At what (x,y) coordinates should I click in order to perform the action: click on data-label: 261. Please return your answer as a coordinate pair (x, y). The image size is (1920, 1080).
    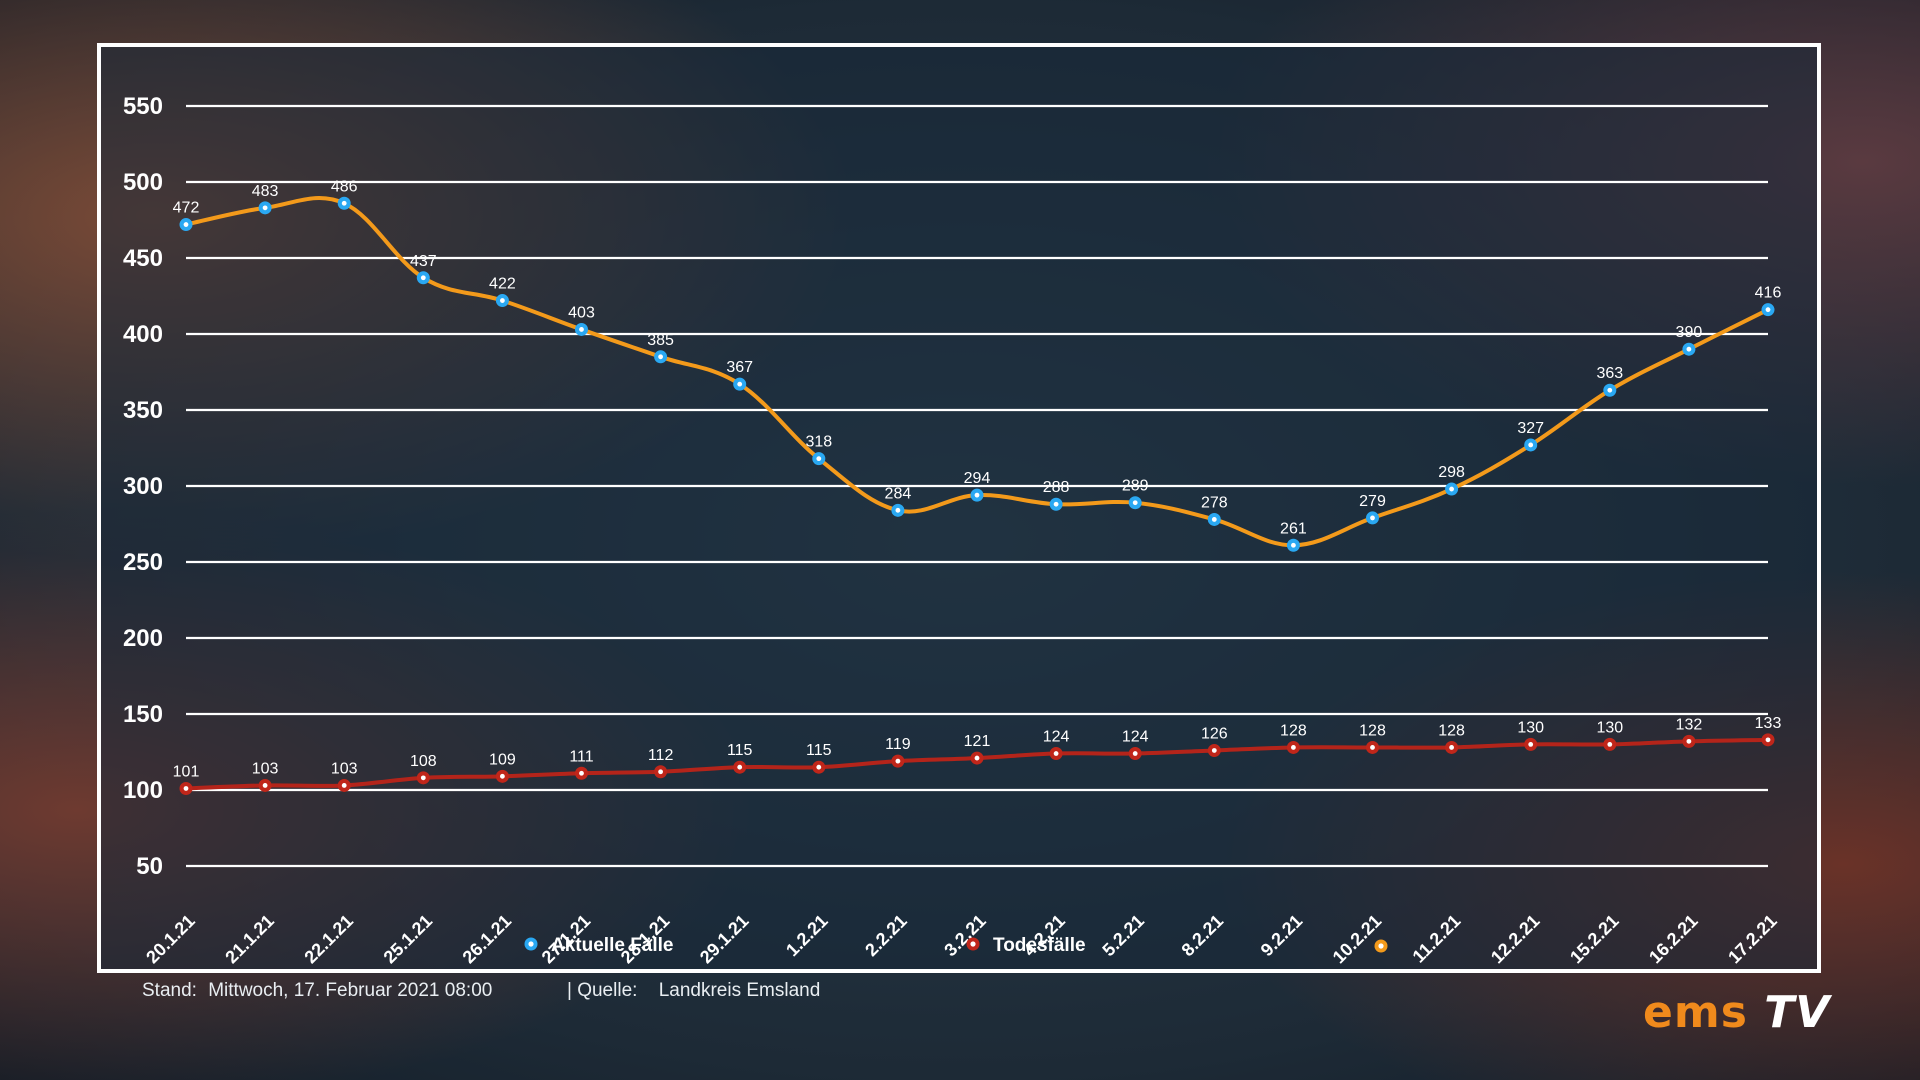
    Looking at the image, I should click on (1293, 528).